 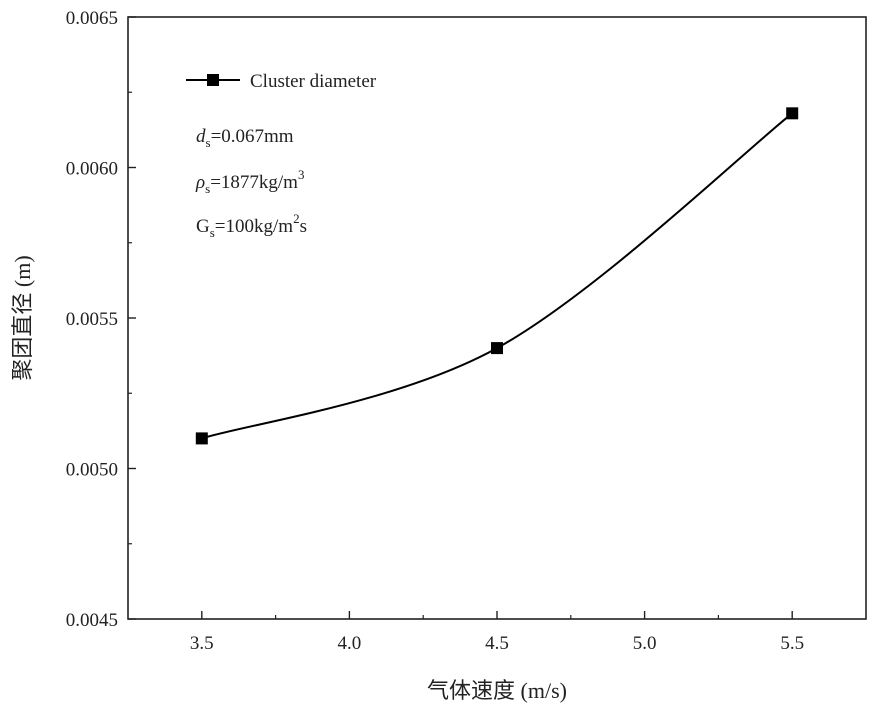 I want to click on y-tick-label: 0.0055, so click(x=92, y=319).